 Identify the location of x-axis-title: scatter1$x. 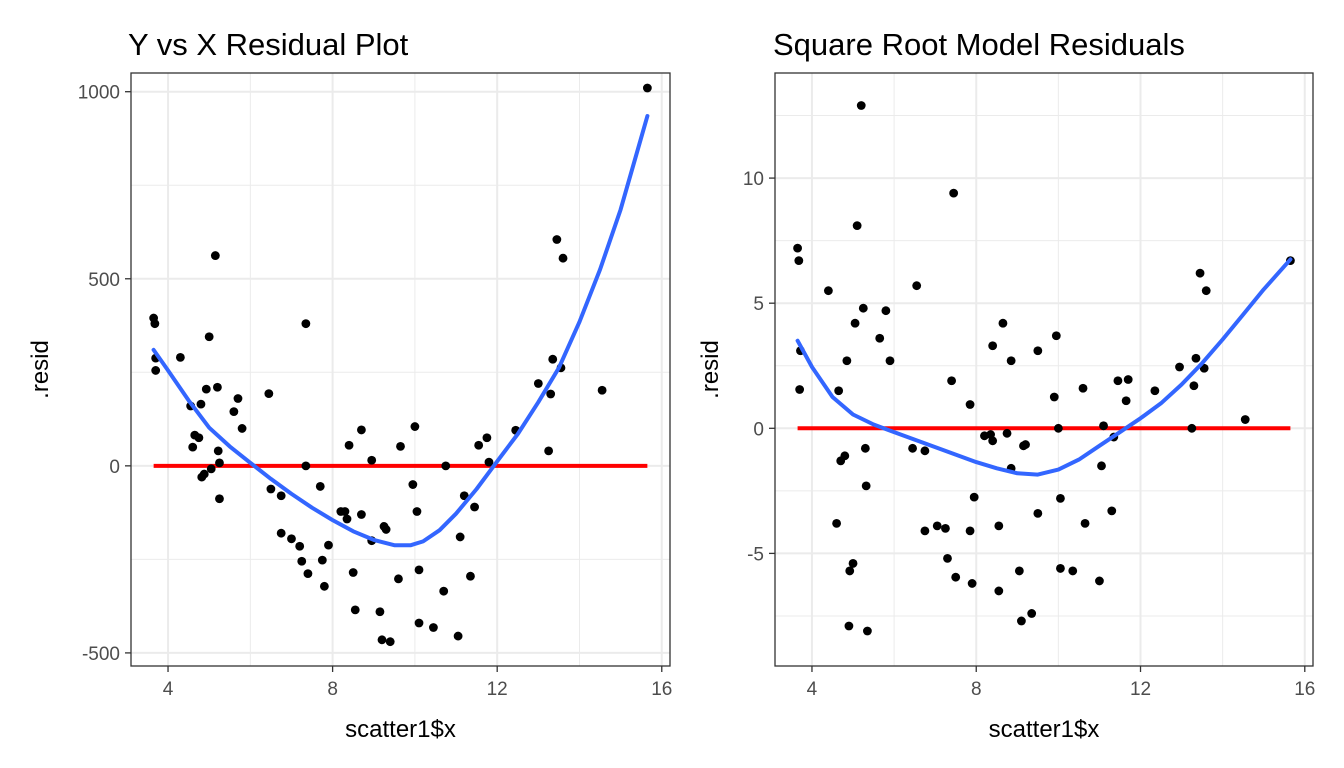
(1044, 729).